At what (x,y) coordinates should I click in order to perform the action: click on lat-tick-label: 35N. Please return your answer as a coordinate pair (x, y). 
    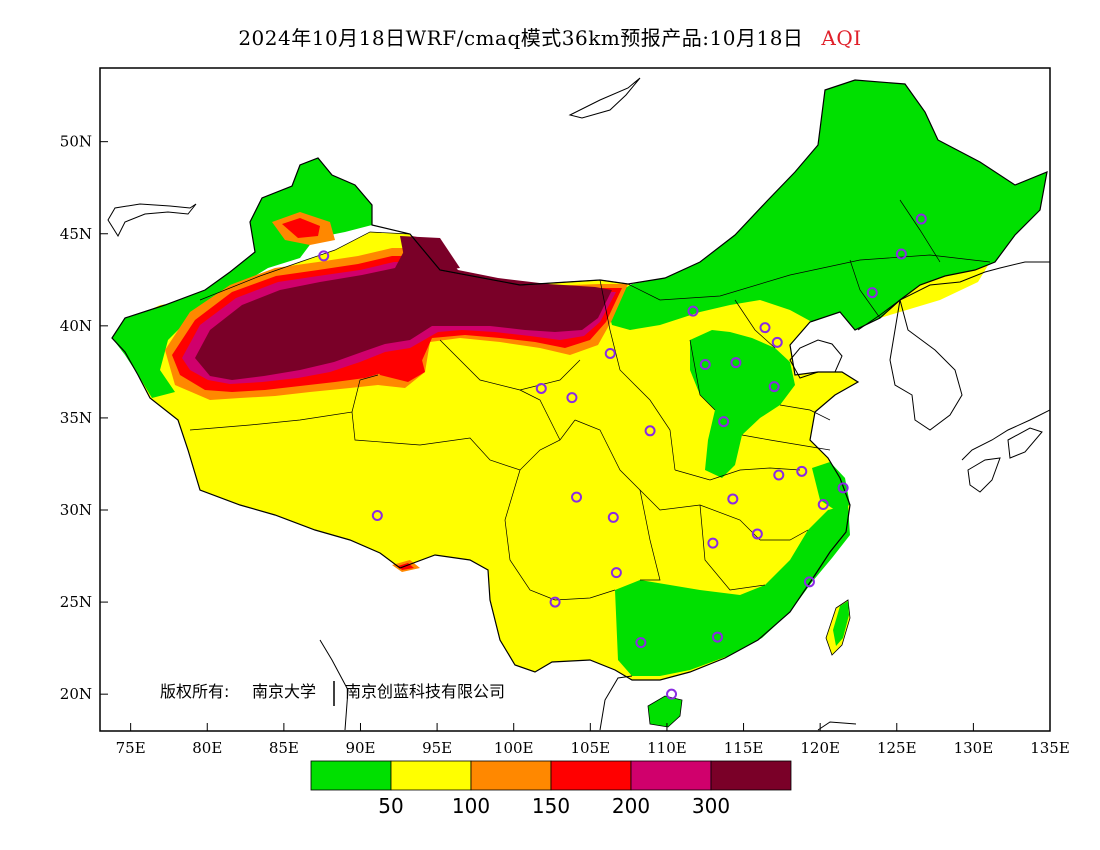
    Looking at the image, I should click on (76, 418).